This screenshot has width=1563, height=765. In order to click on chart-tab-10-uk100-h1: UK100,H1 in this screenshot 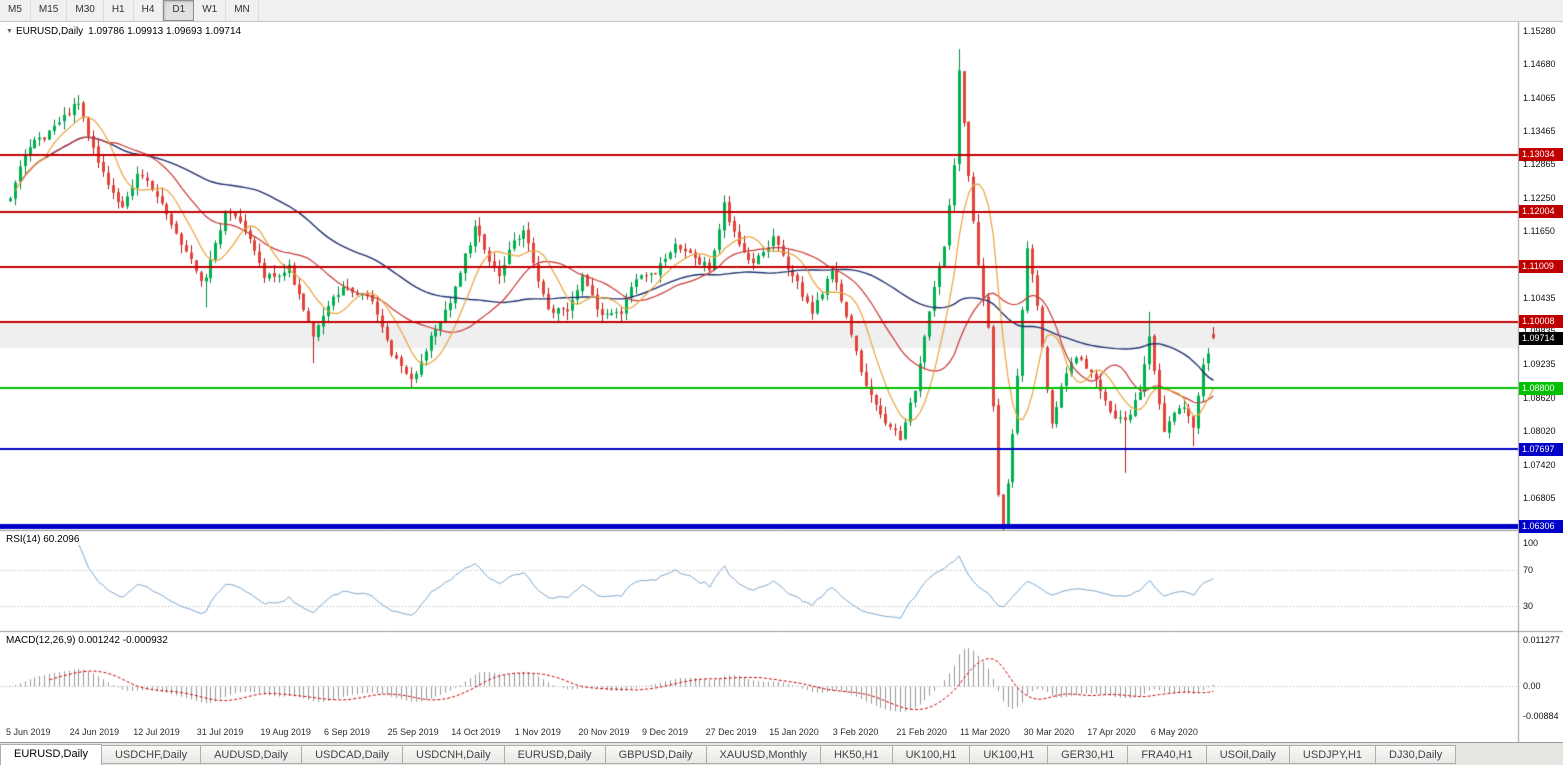, I will do `click(1009, 754)`.